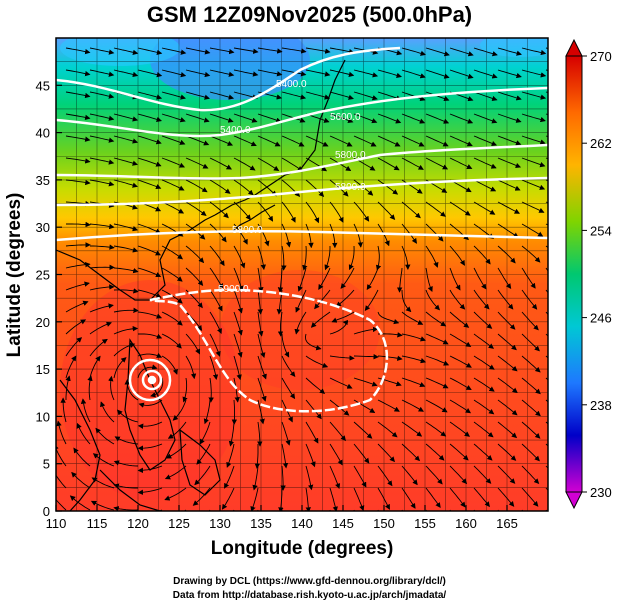 This screenshot has width=619, height=605. Describe the element at coordinates (46, 511) in the screenshot. I see `y-tick-label: 0` at that location.